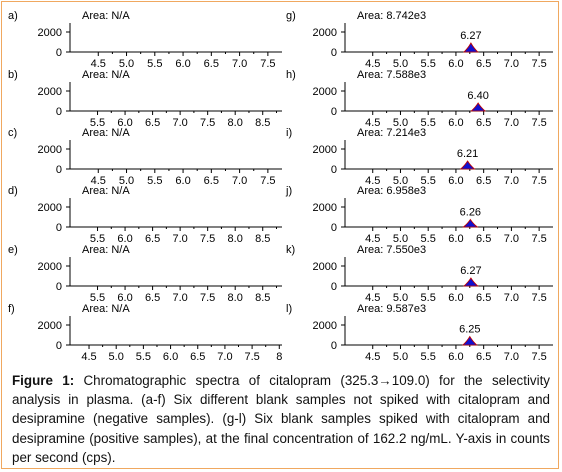  I want to click on x-tick-label: 8, so click(279, 357).